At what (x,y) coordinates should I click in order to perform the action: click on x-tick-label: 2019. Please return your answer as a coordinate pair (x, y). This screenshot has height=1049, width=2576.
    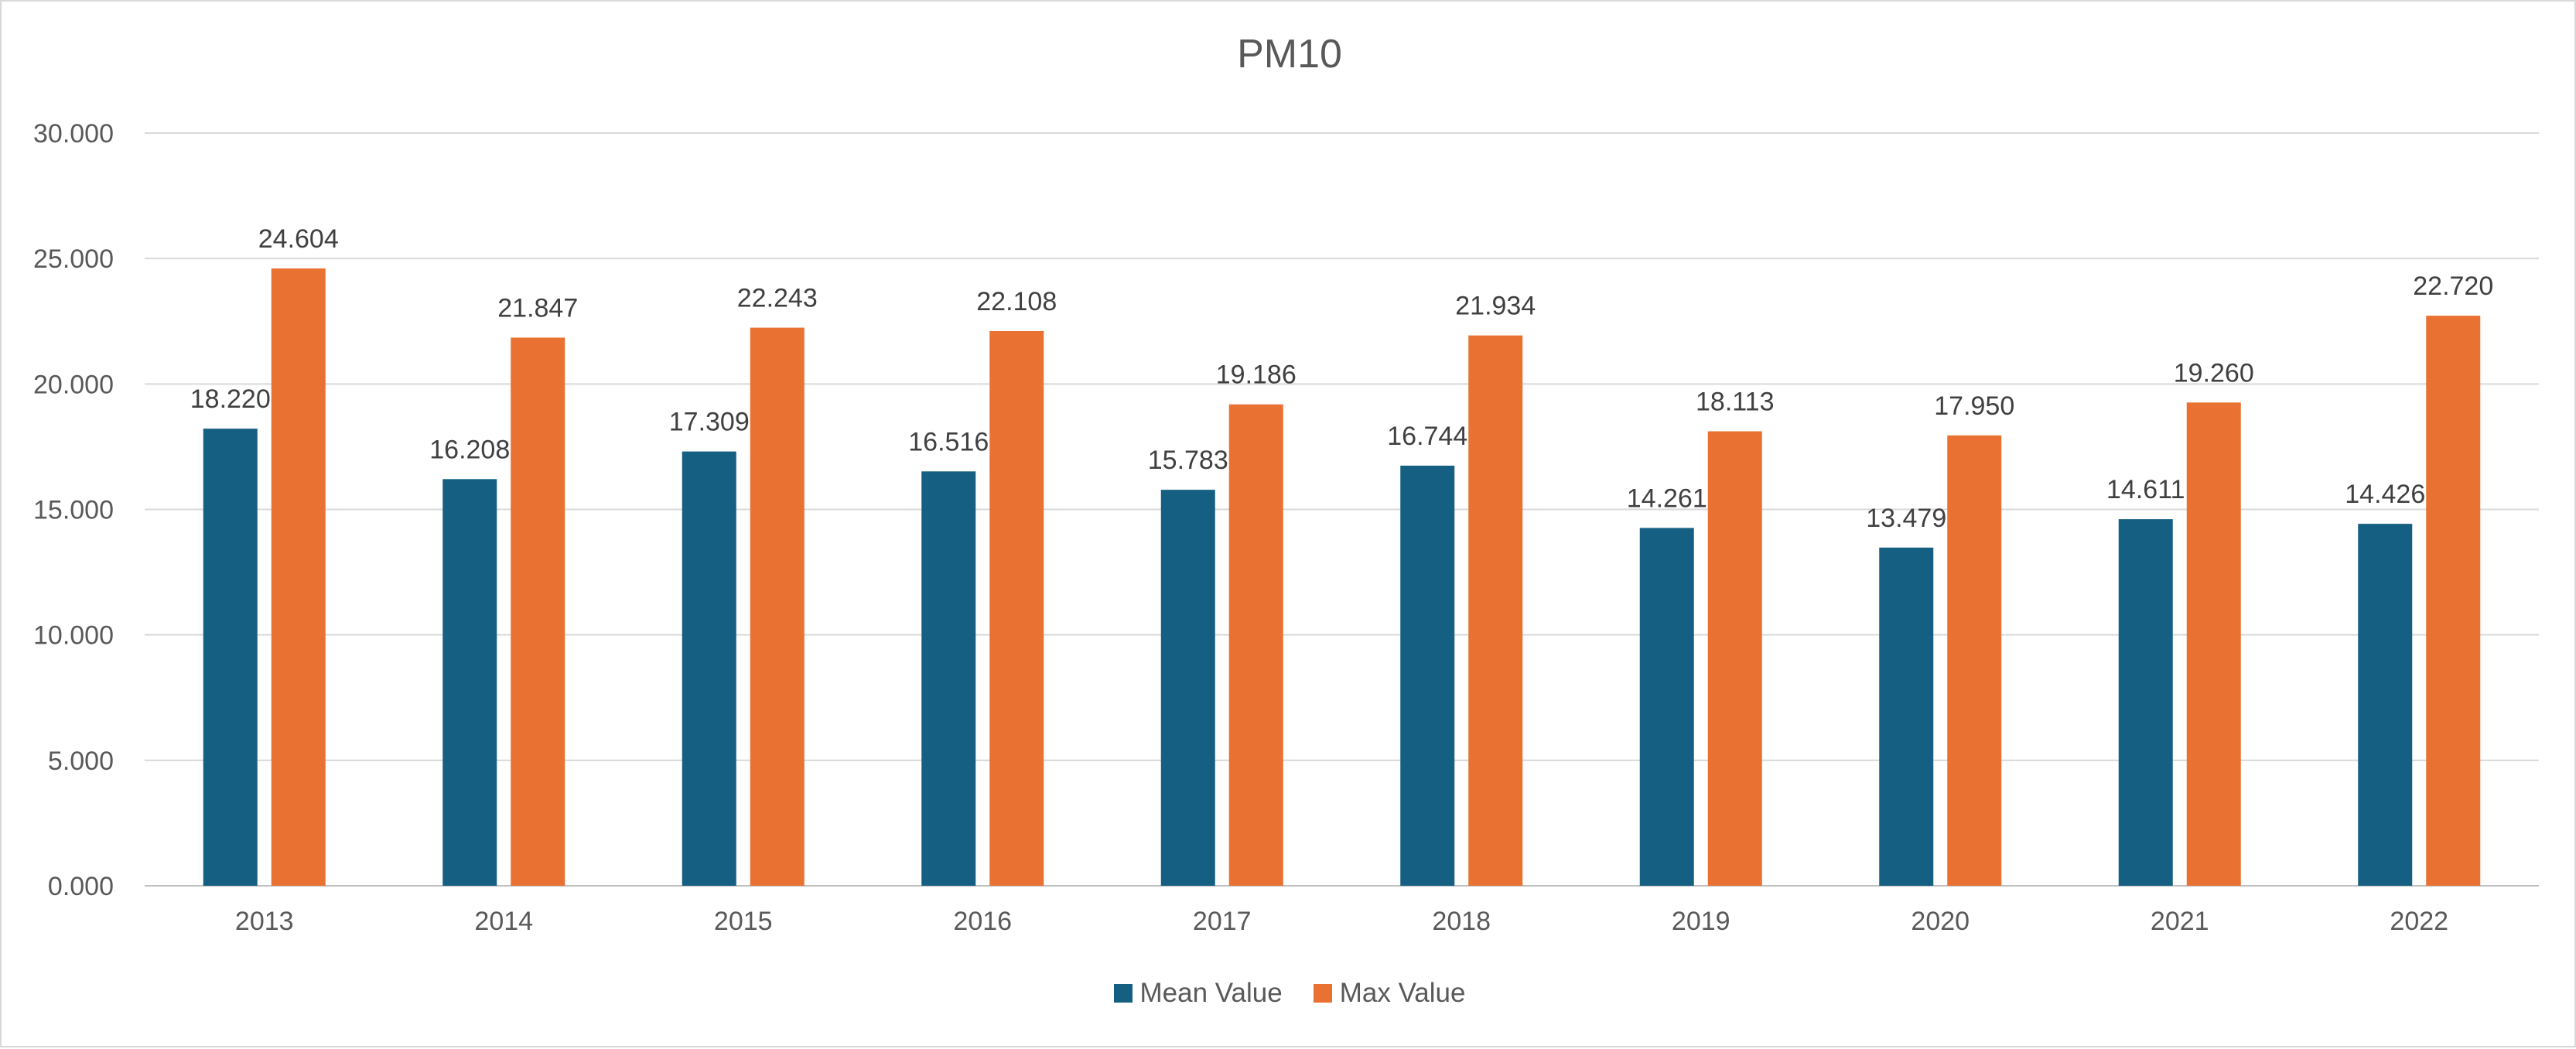
    Looking at the image, I should click on (1701, 921).